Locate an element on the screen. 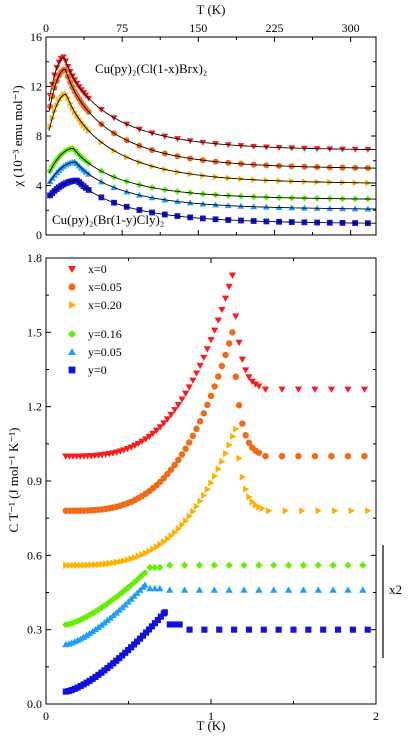 The image size is (415, 736). top-y-axis-label: χ (10⁻³ emu mol⁻¹) is located at coordinates (17, 136).